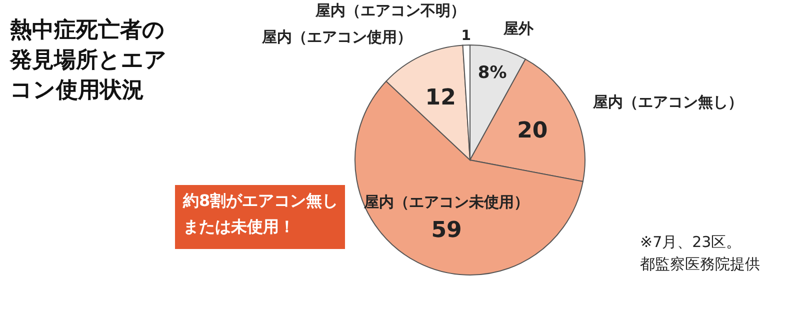 The width and height of the screenshot is (800, 313). I want to click on data-label: 8%, so click(492, 73).